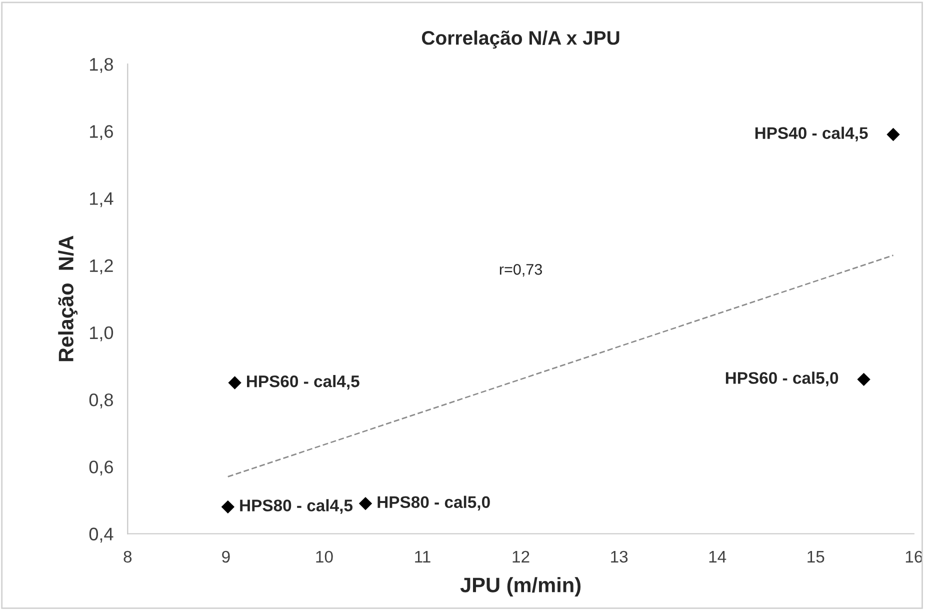 This screenshot has width=925, height=610. Describe the element at coordinates (101, 535) in the screenshot. I see `y-tick-label: 0,4` at that location.